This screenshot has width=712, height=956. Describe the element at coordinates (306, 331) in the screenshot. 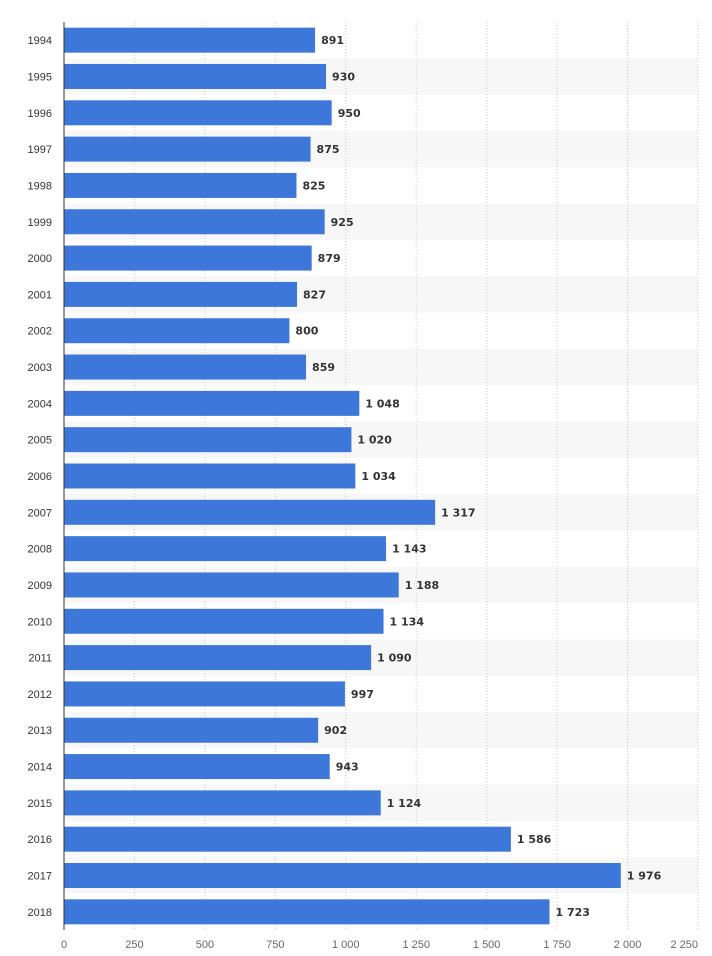

I see `bar-value-label: 800` at that location.